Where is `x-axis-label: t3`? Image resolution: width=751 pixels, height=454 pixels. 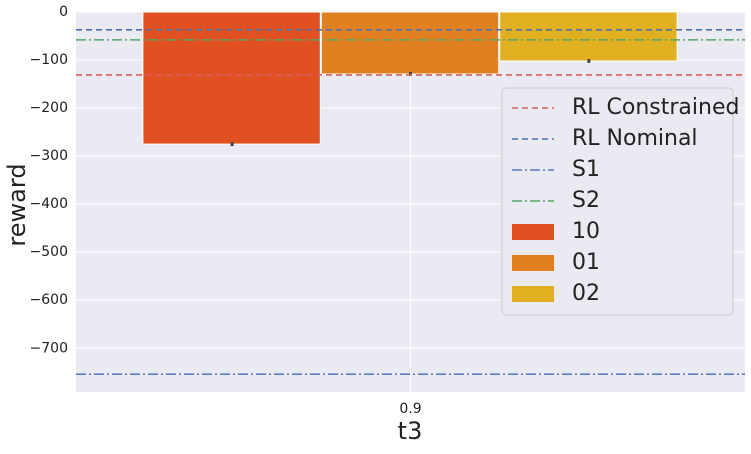
x-axis-label: t3 is located at coordinates (410, 431).